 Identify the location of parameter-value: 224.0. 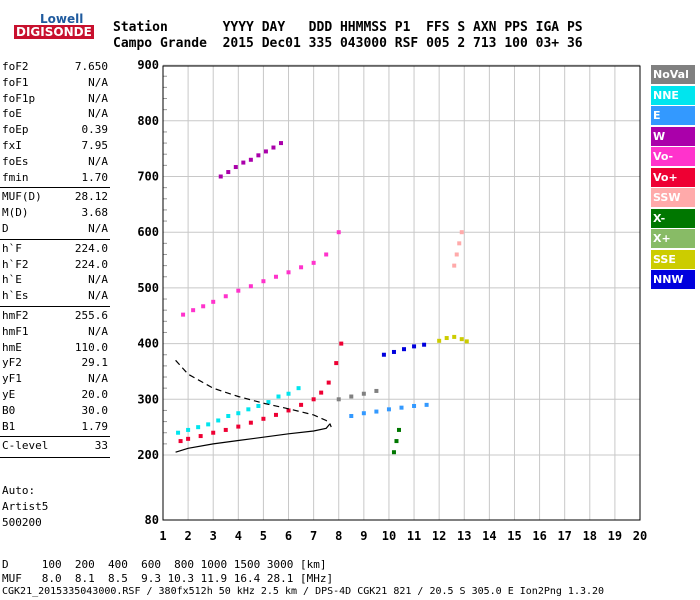
(91, 264).